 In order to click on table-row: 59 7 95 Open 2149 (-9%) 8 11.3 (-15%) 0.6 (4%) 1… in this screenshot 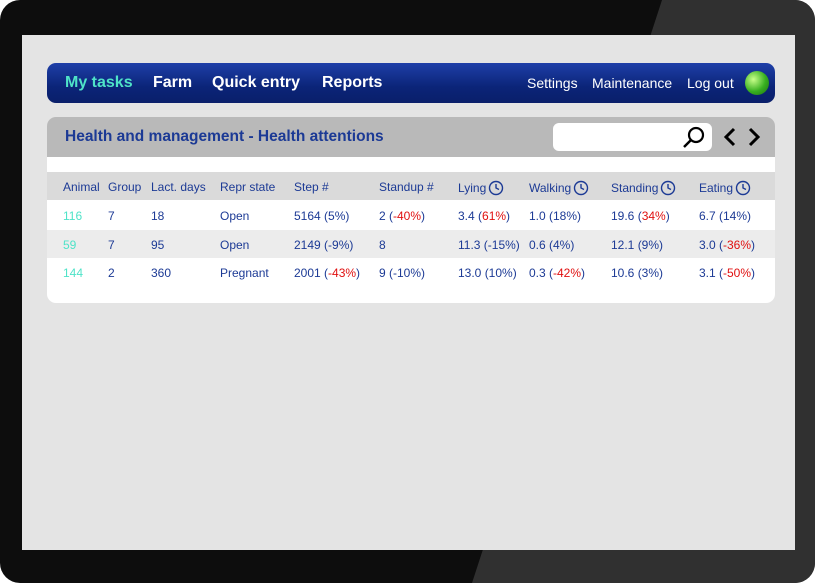, I will do `click(411, 243)`.